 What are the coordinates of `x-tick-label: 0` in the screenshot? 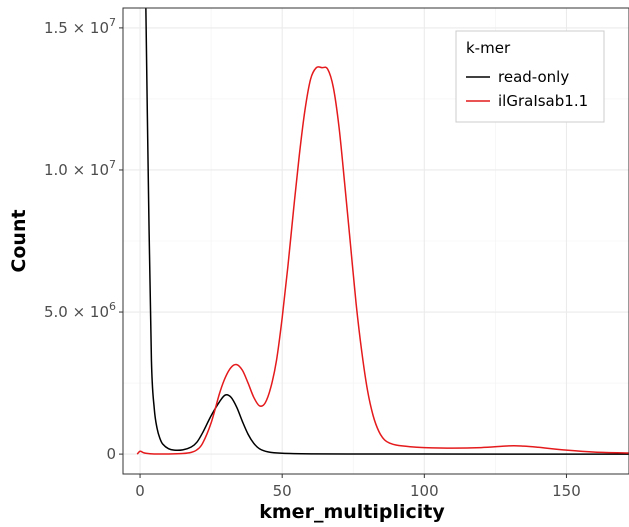 It's located at (140, 491).